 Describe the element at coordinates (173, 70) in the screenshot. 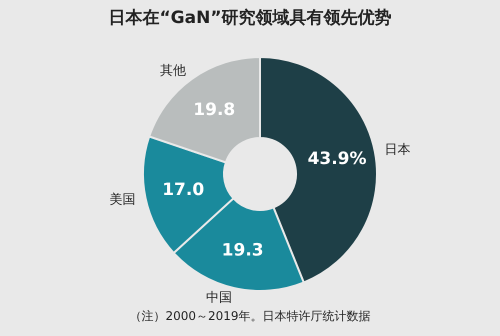

I see `slice-label: 其他` at that location.